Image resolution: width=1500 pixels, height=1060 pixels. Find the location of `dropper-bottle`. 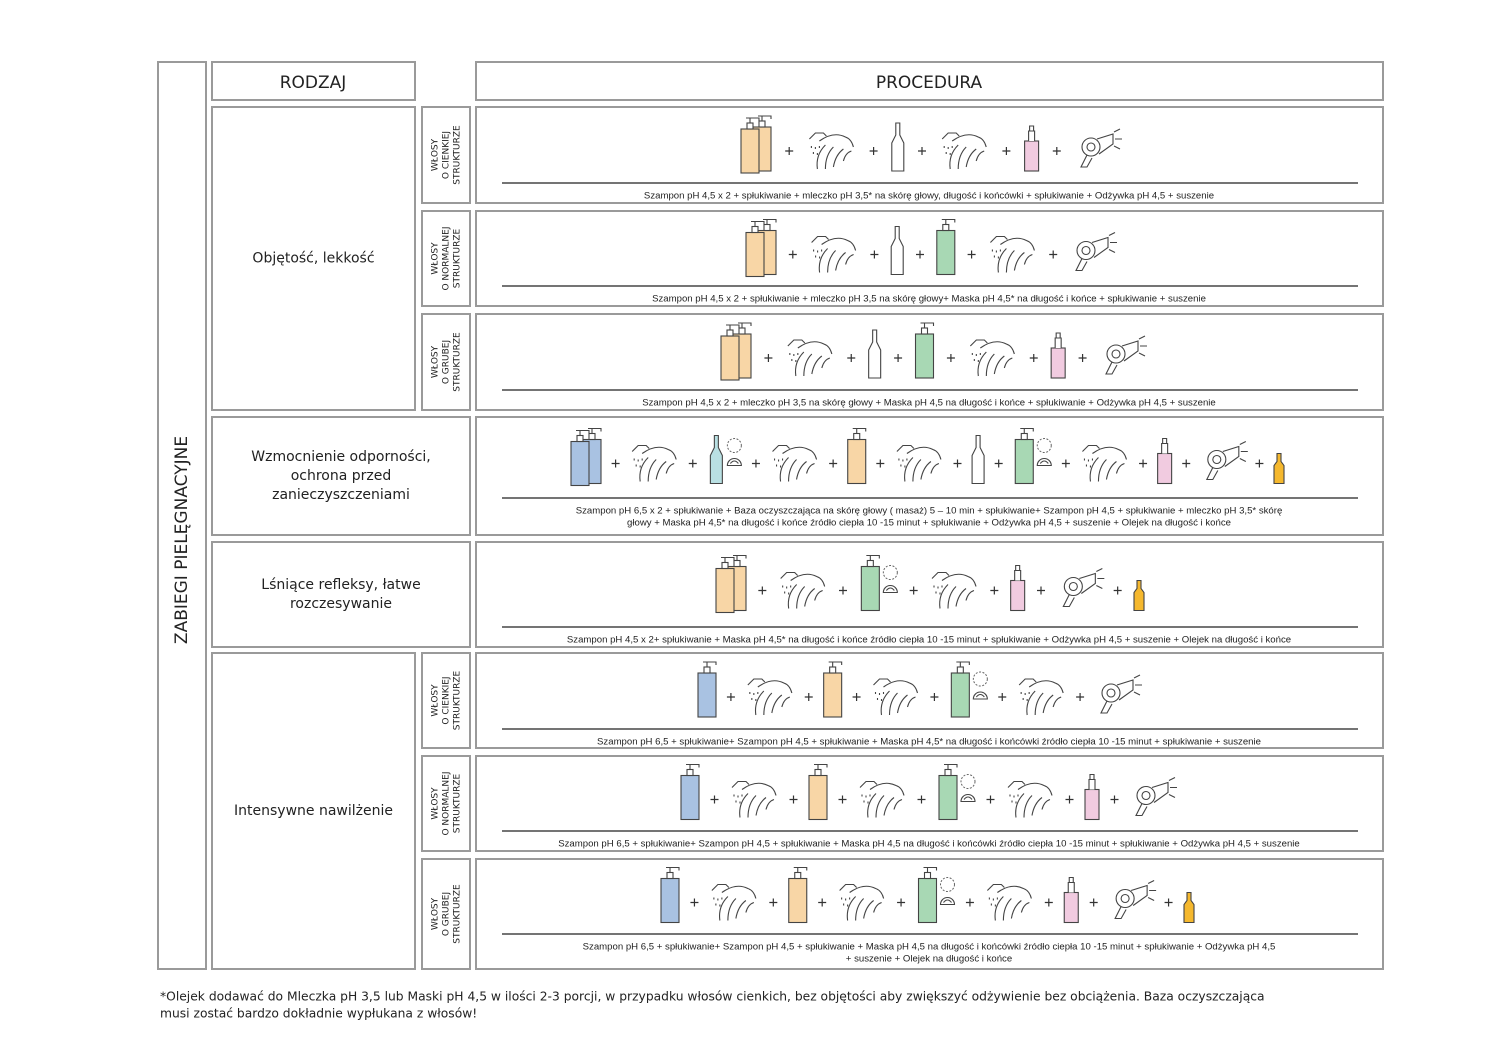

dropper-bottle is located at coordinates (716, 459).